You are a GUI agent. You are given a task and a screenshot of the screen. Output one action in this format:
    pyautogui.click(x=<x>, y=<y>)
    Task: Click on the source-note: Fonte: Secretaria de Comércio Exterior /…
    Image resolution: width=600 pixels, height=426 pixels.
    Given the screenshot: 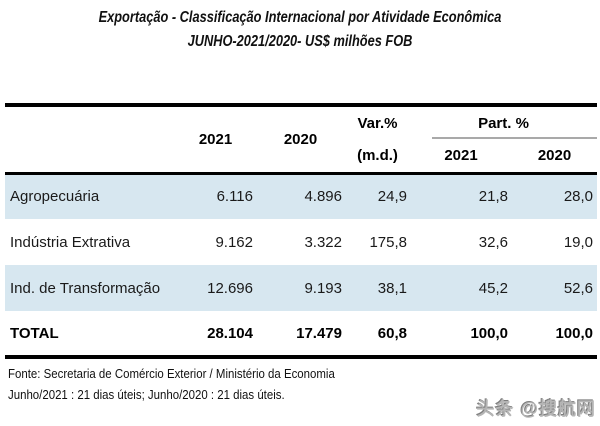 What is the action you would take?
    pyautogui.click(x=171, y=373)
    